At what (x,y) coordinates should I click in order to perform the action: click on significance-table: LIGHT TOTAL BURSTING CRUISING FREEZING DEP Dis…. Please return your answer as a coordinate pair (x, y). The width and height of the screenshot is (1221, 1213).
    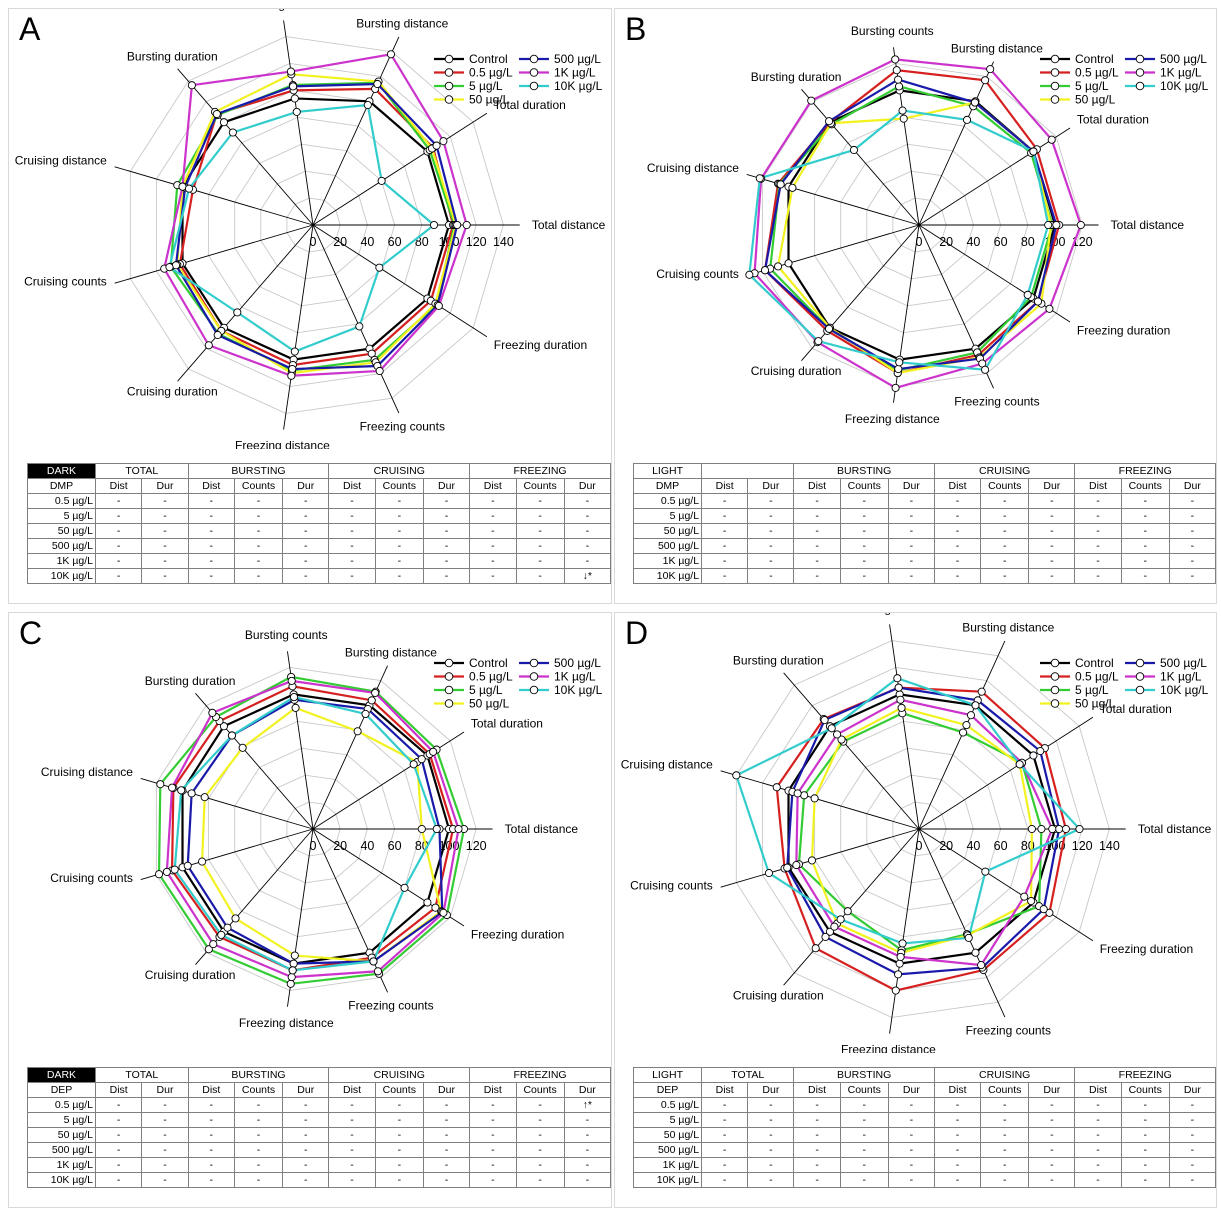
    Looking at the image, I should click on (924, 1127).